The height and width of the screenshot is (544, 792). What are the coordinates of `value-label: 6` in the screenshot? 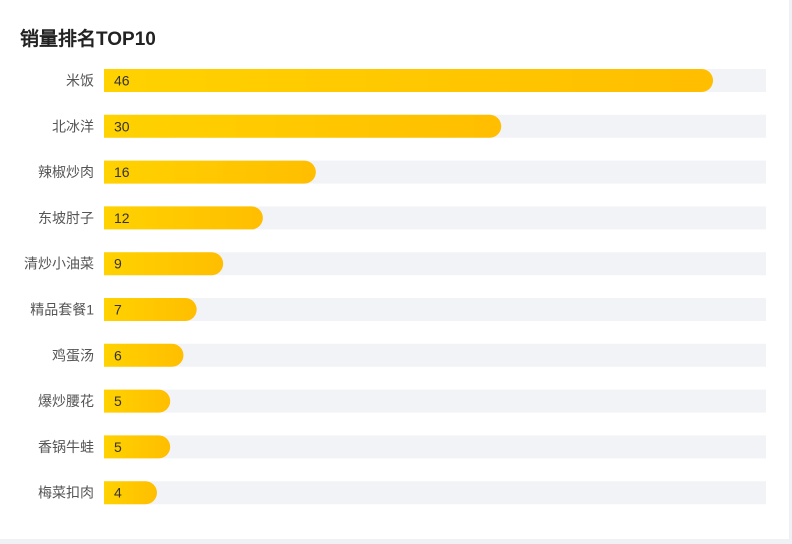 It's located at (118, 355).